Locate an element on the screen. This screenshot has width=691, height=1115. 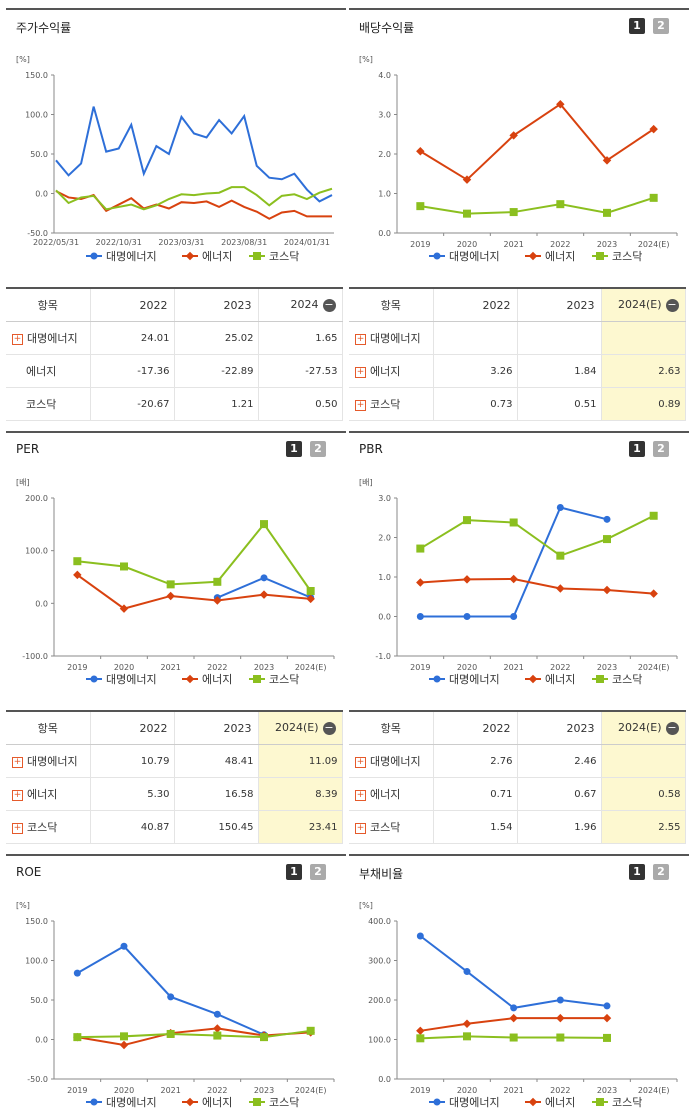
y-tick-label: -50.0 is located at coordinates (37, 1079).